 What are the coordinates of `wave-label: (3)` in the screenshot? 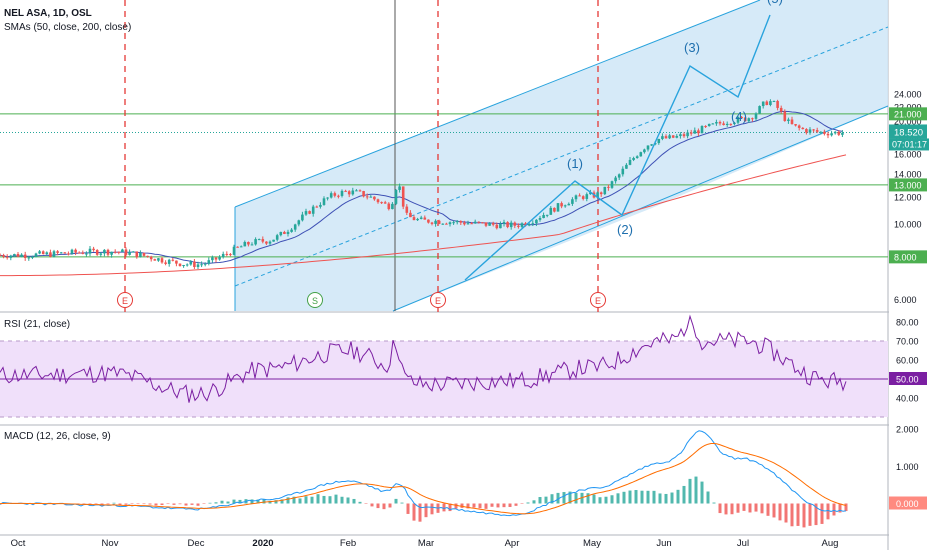 It's located at (692, 47).